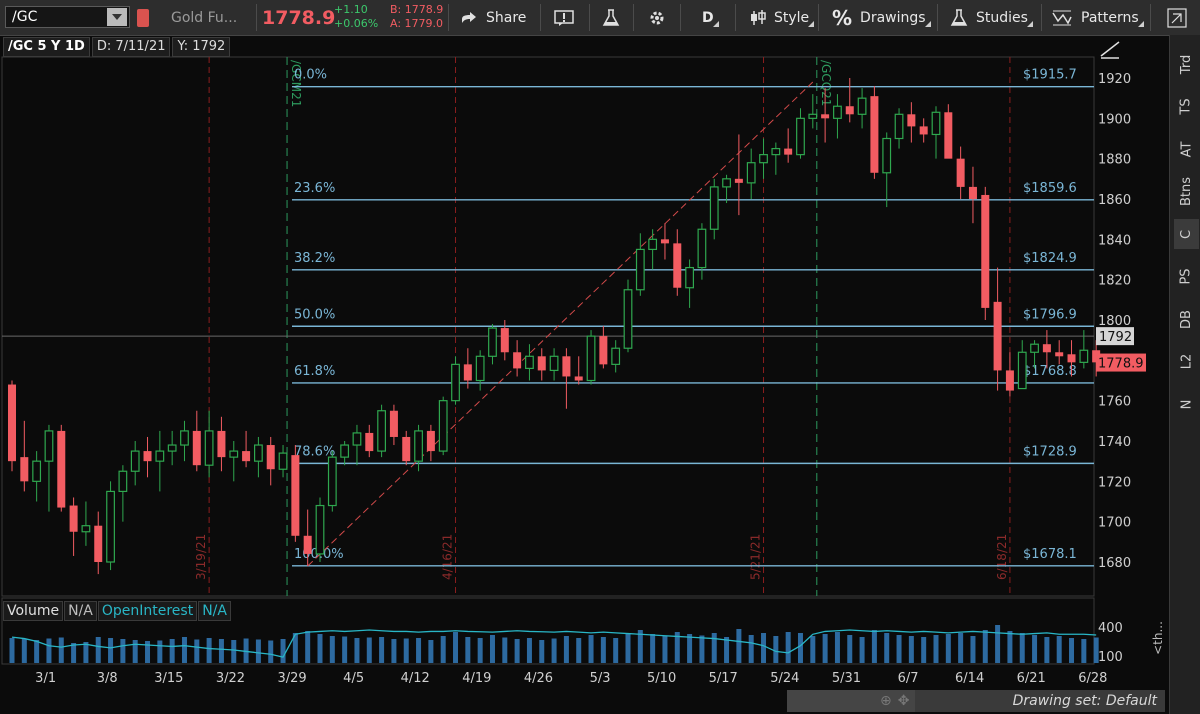 Image resolution: width=1200 pixels, height=714 pixels. What do you see at coordinates (67, 17) in the screenshot?
I see `symbol-selector: /GC` at bounding box center [67, 17].